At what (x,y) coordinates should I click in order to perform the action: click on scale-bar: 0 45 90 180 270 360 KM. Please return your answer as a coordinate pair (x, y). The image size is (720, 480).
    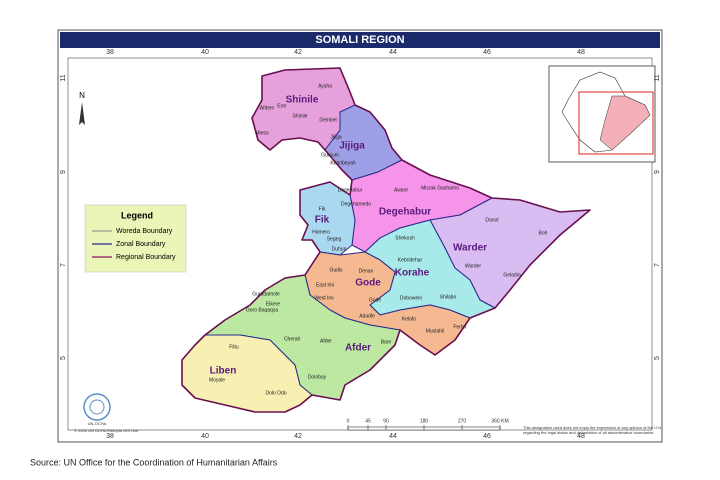
    Looking at the image, I should click on (428, 424).